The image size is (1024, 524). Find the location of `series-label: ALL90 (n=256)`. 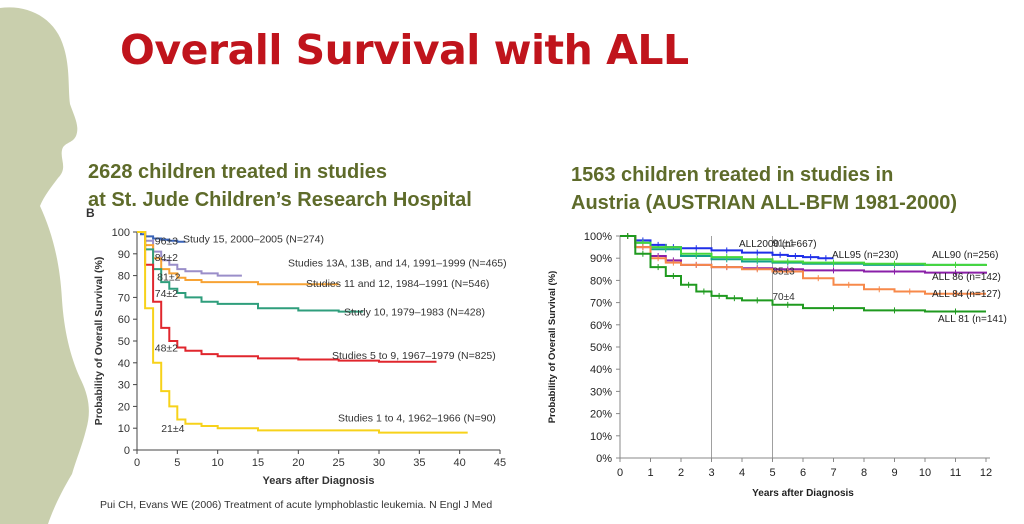

series-label: ALL90 (n=256) is located at coordinates (965, 255).